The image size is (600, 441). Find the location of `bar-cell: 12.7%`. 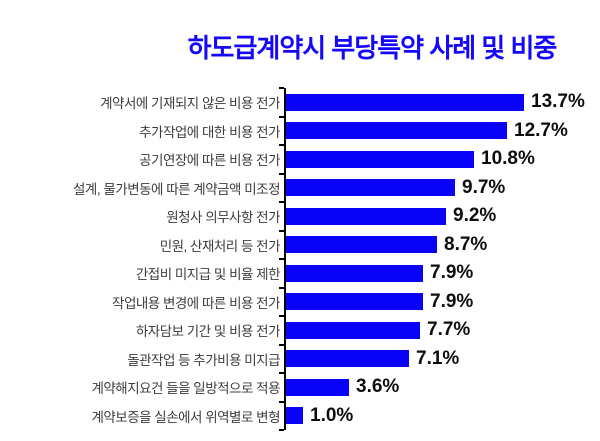

bar-cell: 12.7% is located at coordinates (439, 130).